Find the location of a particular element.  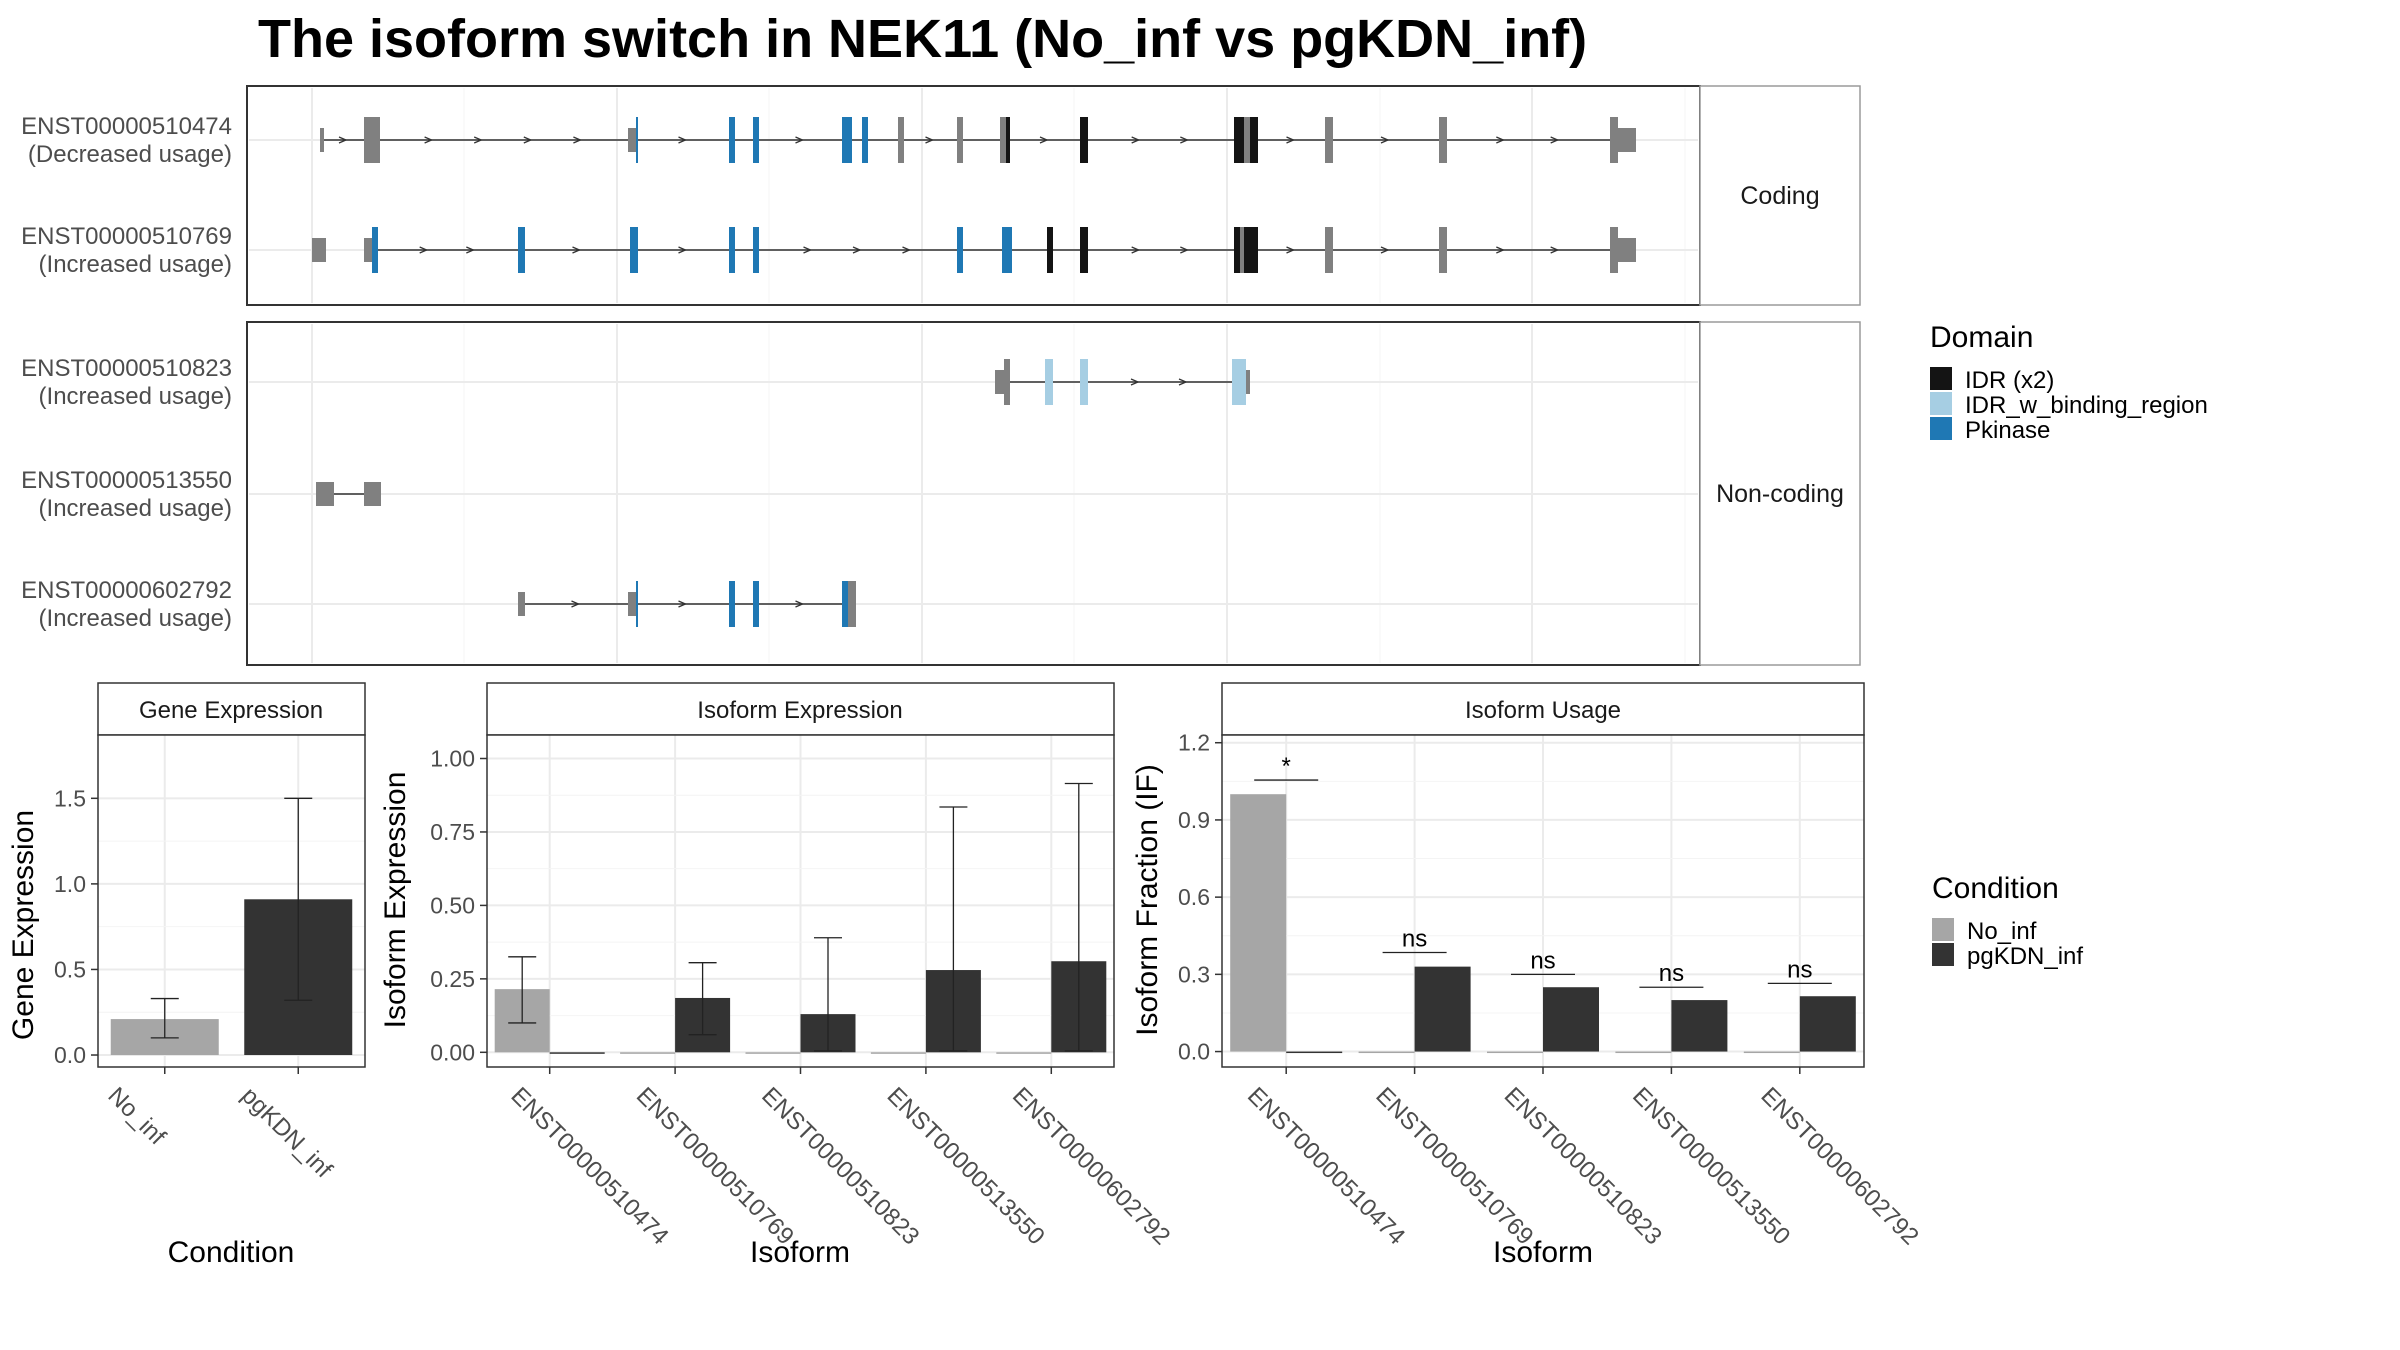

x-tick-label: pgKDN_inf is located at coordinates (286, 1132).